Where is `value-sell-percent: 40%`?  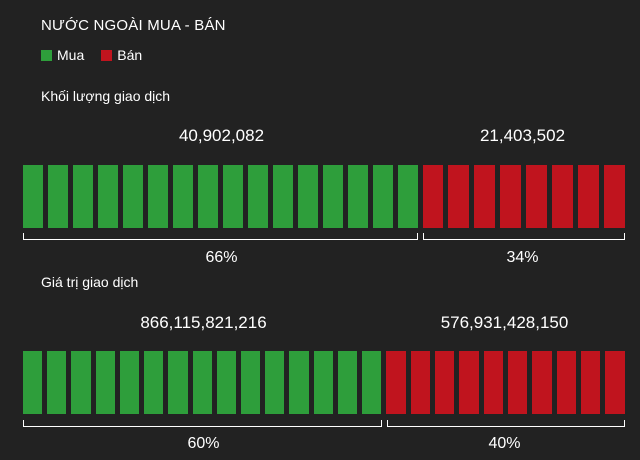
value-sell-percent: 40% is located at coordinates (504, 443).